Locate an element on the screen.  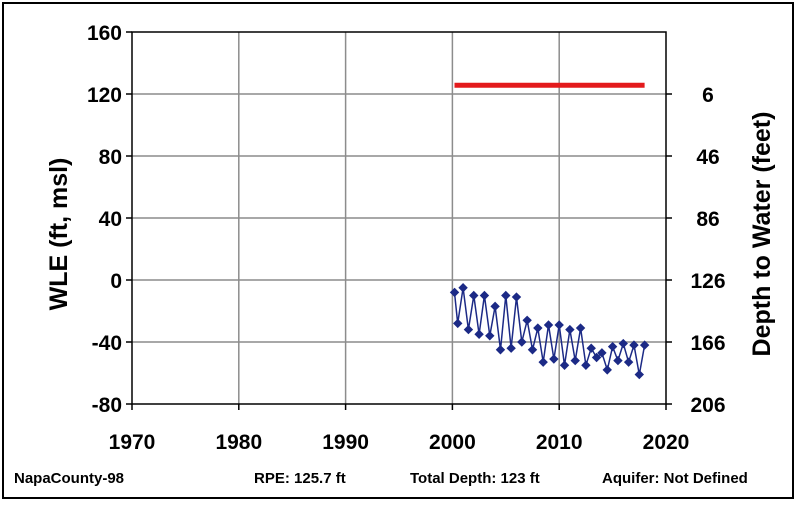
aquifer-label: Aquifer: Not Defined is located at coordinates (675, 478).